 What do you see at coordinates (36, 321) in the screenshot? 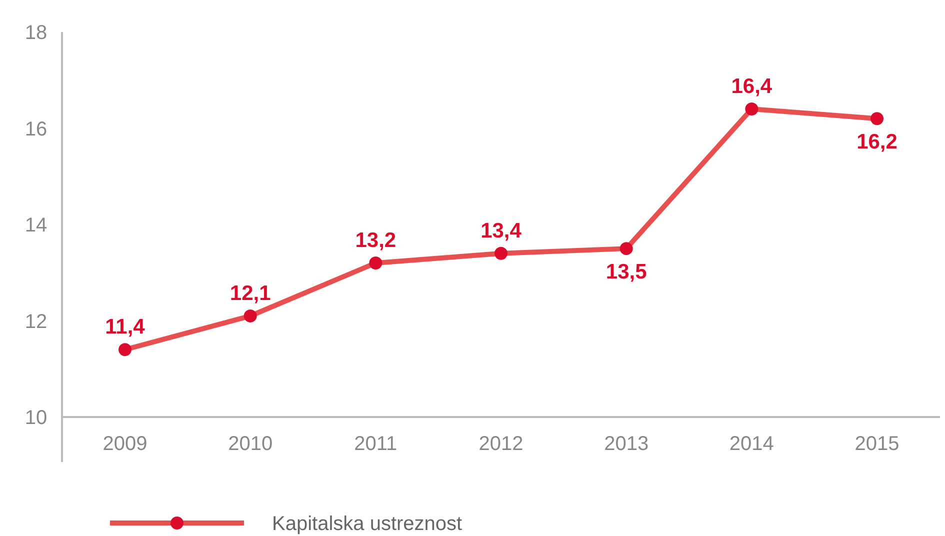
I see `y-tick-label: 12` at bounding box center [36, 321].